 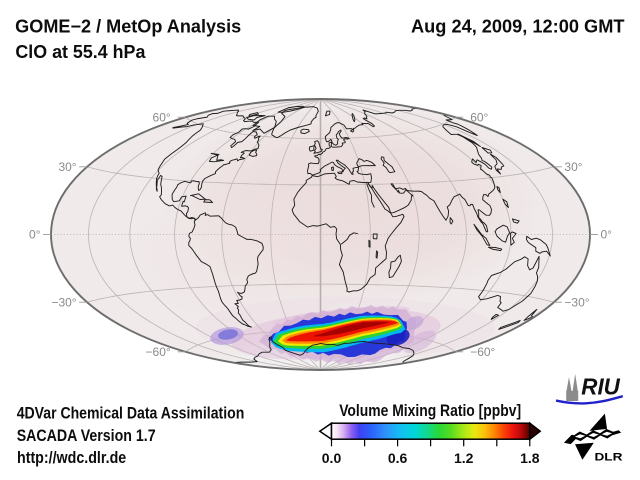 What do you see at coordinates (332, 458) in the screenshot?
I see `svg-text: 0.0` at bounding box center [332, 458].